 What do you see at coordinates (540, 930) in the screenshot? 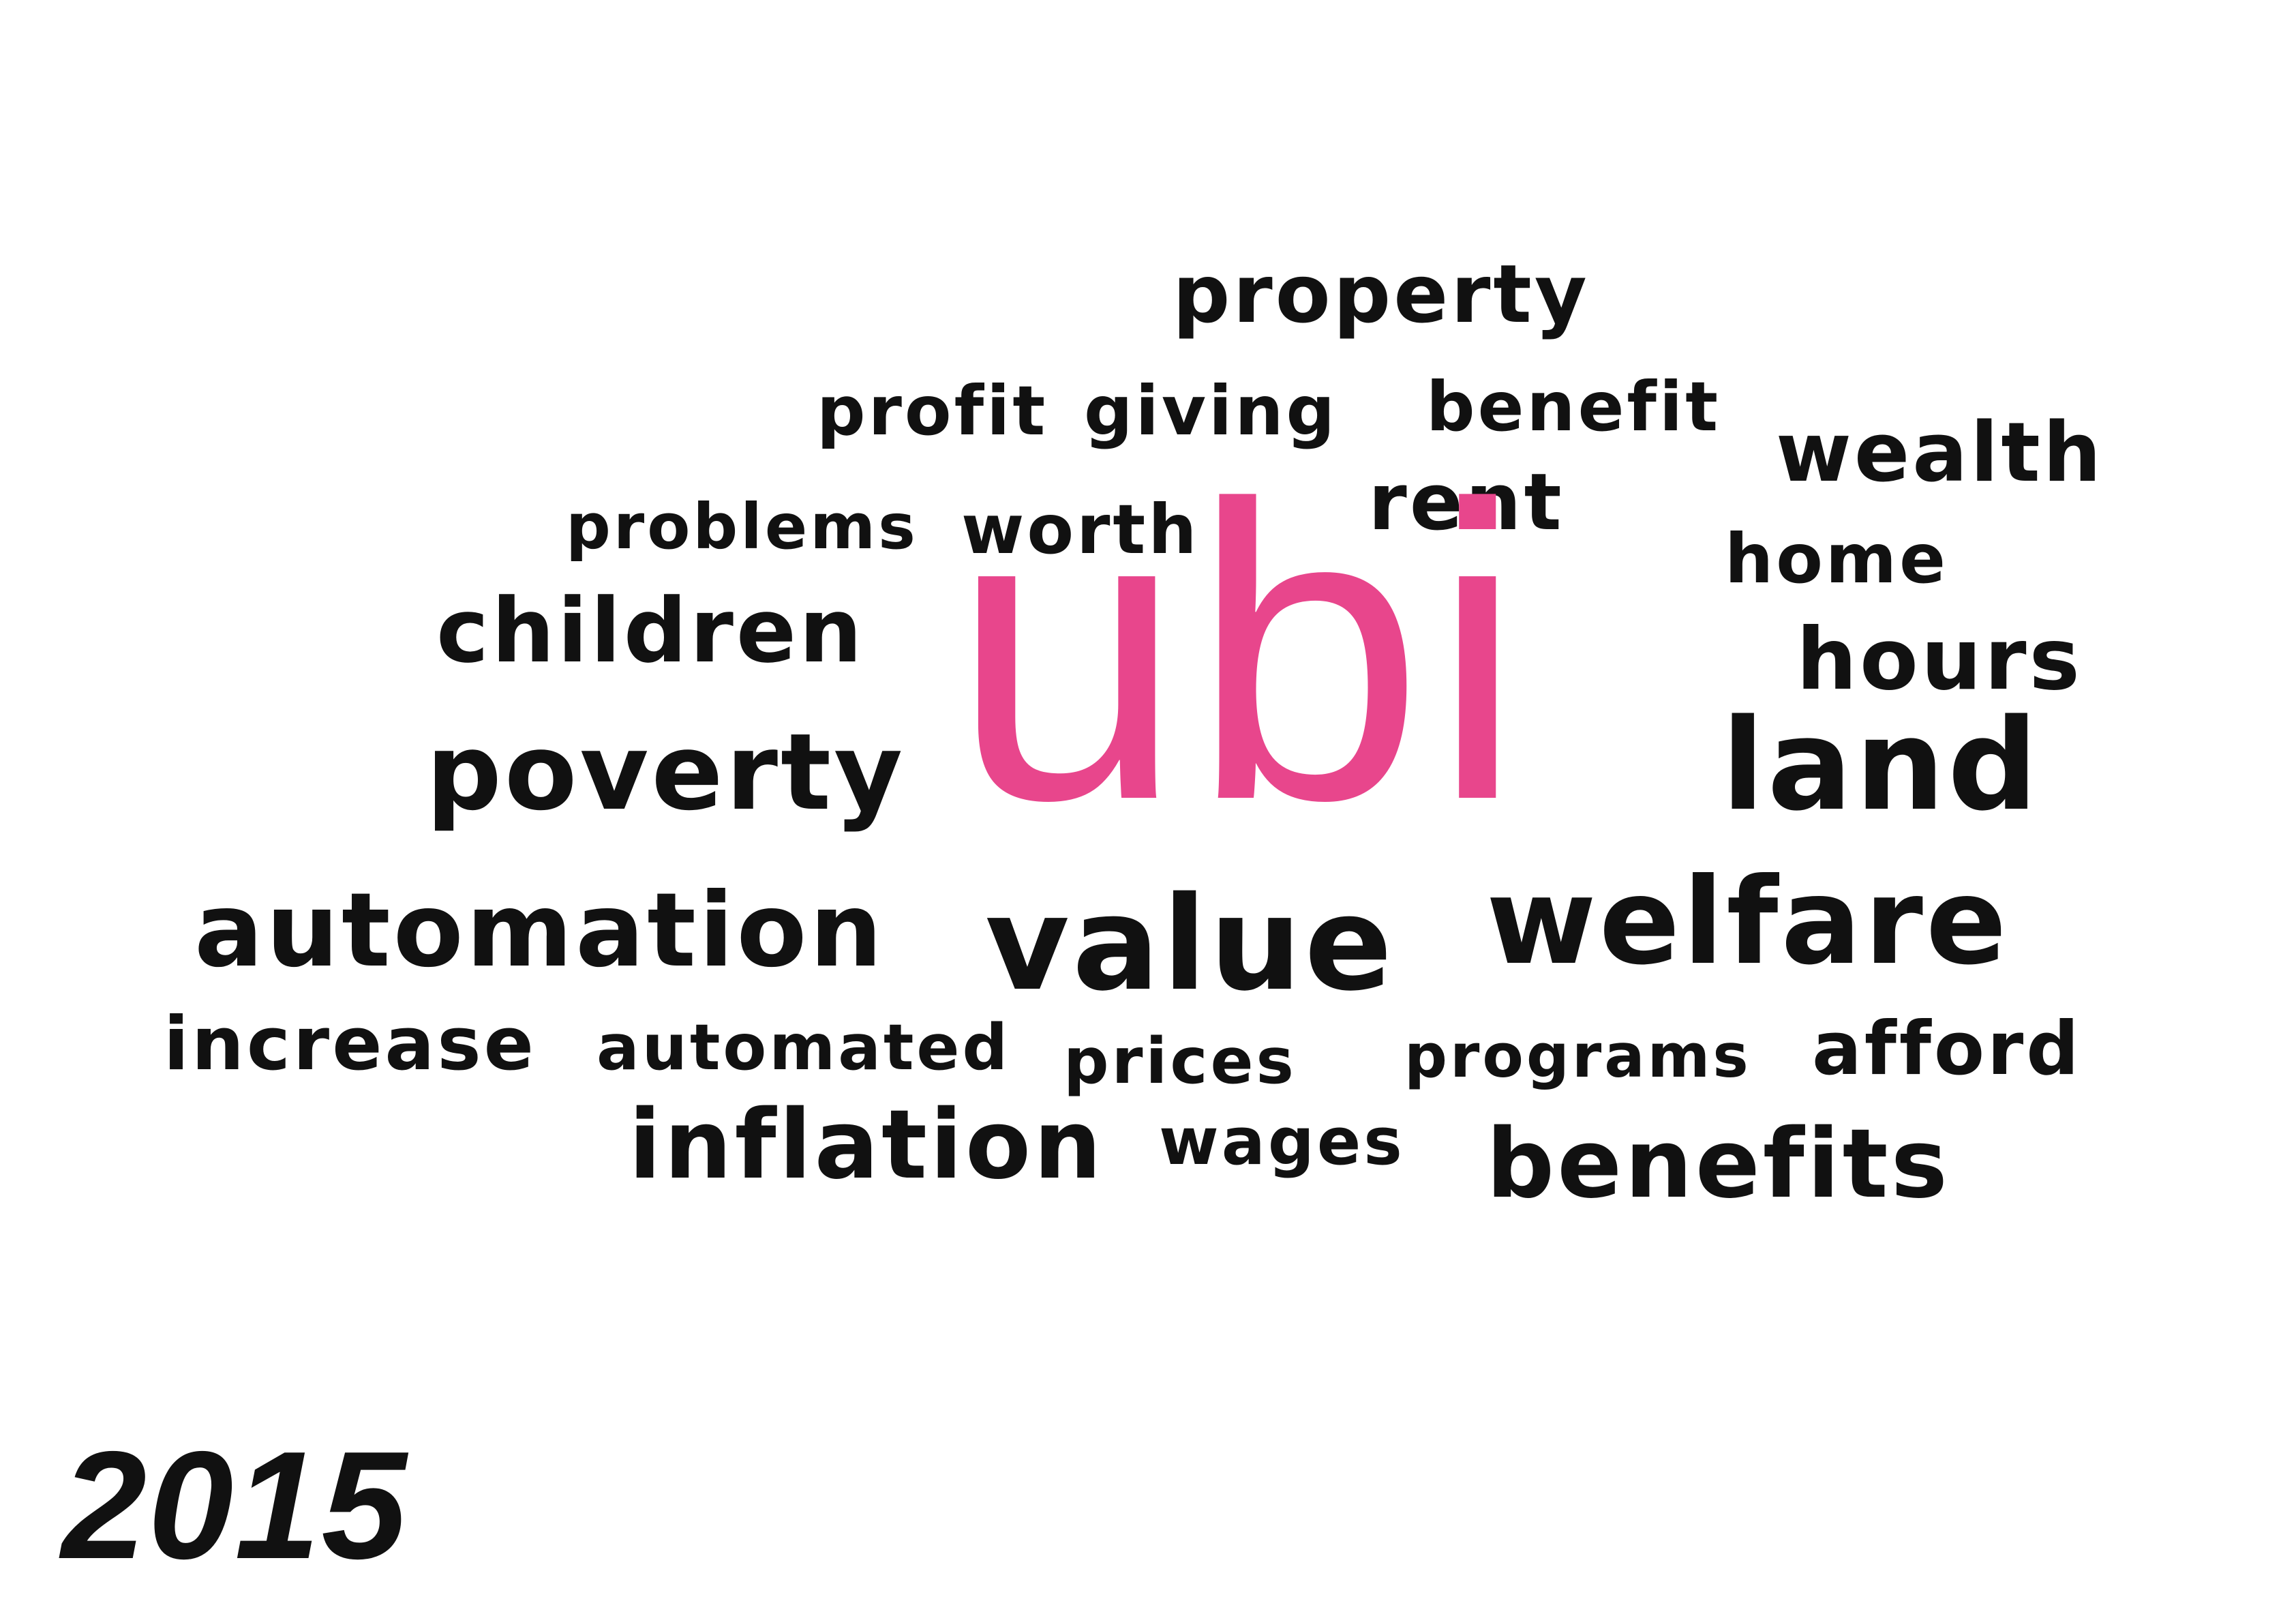
I see `word-automation: automation` at bounding box center [540, 930].